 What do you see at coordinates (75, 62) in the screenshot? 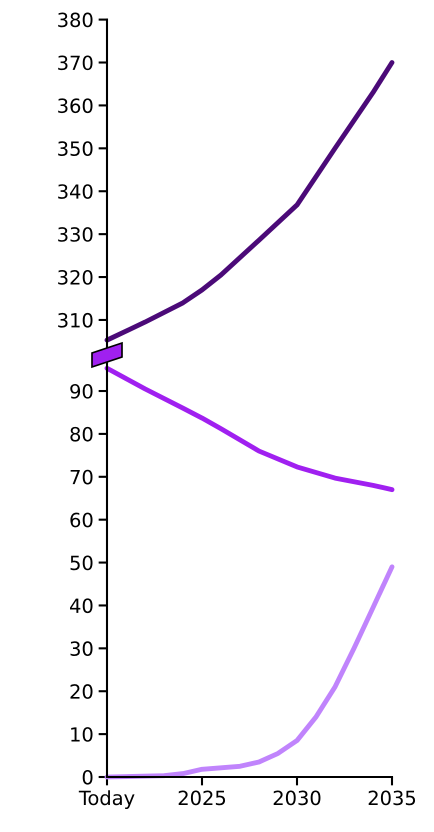
I see `y-tick-label: 370` at bounding box center [75, 62].